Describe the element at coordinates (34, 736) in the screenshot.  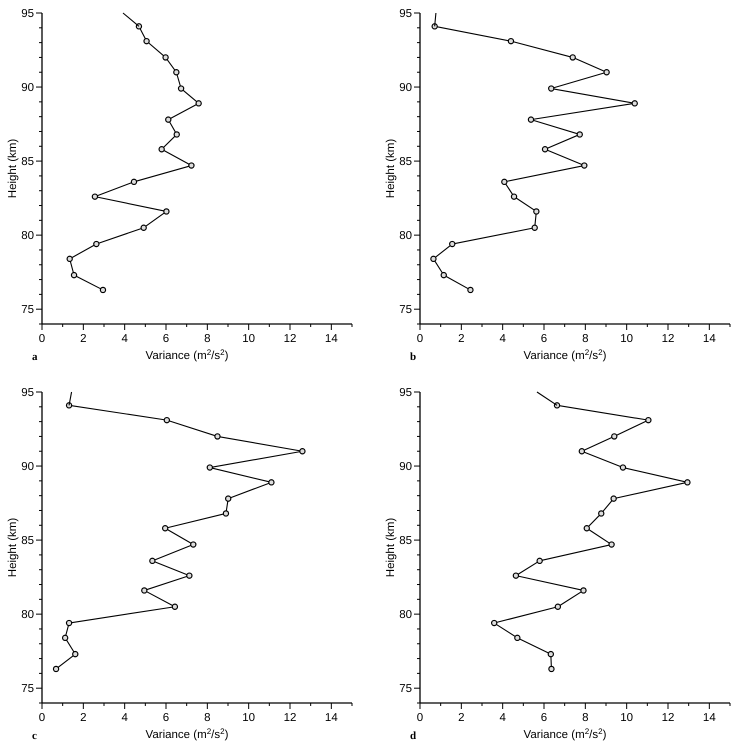
I see `text: c` at that location.